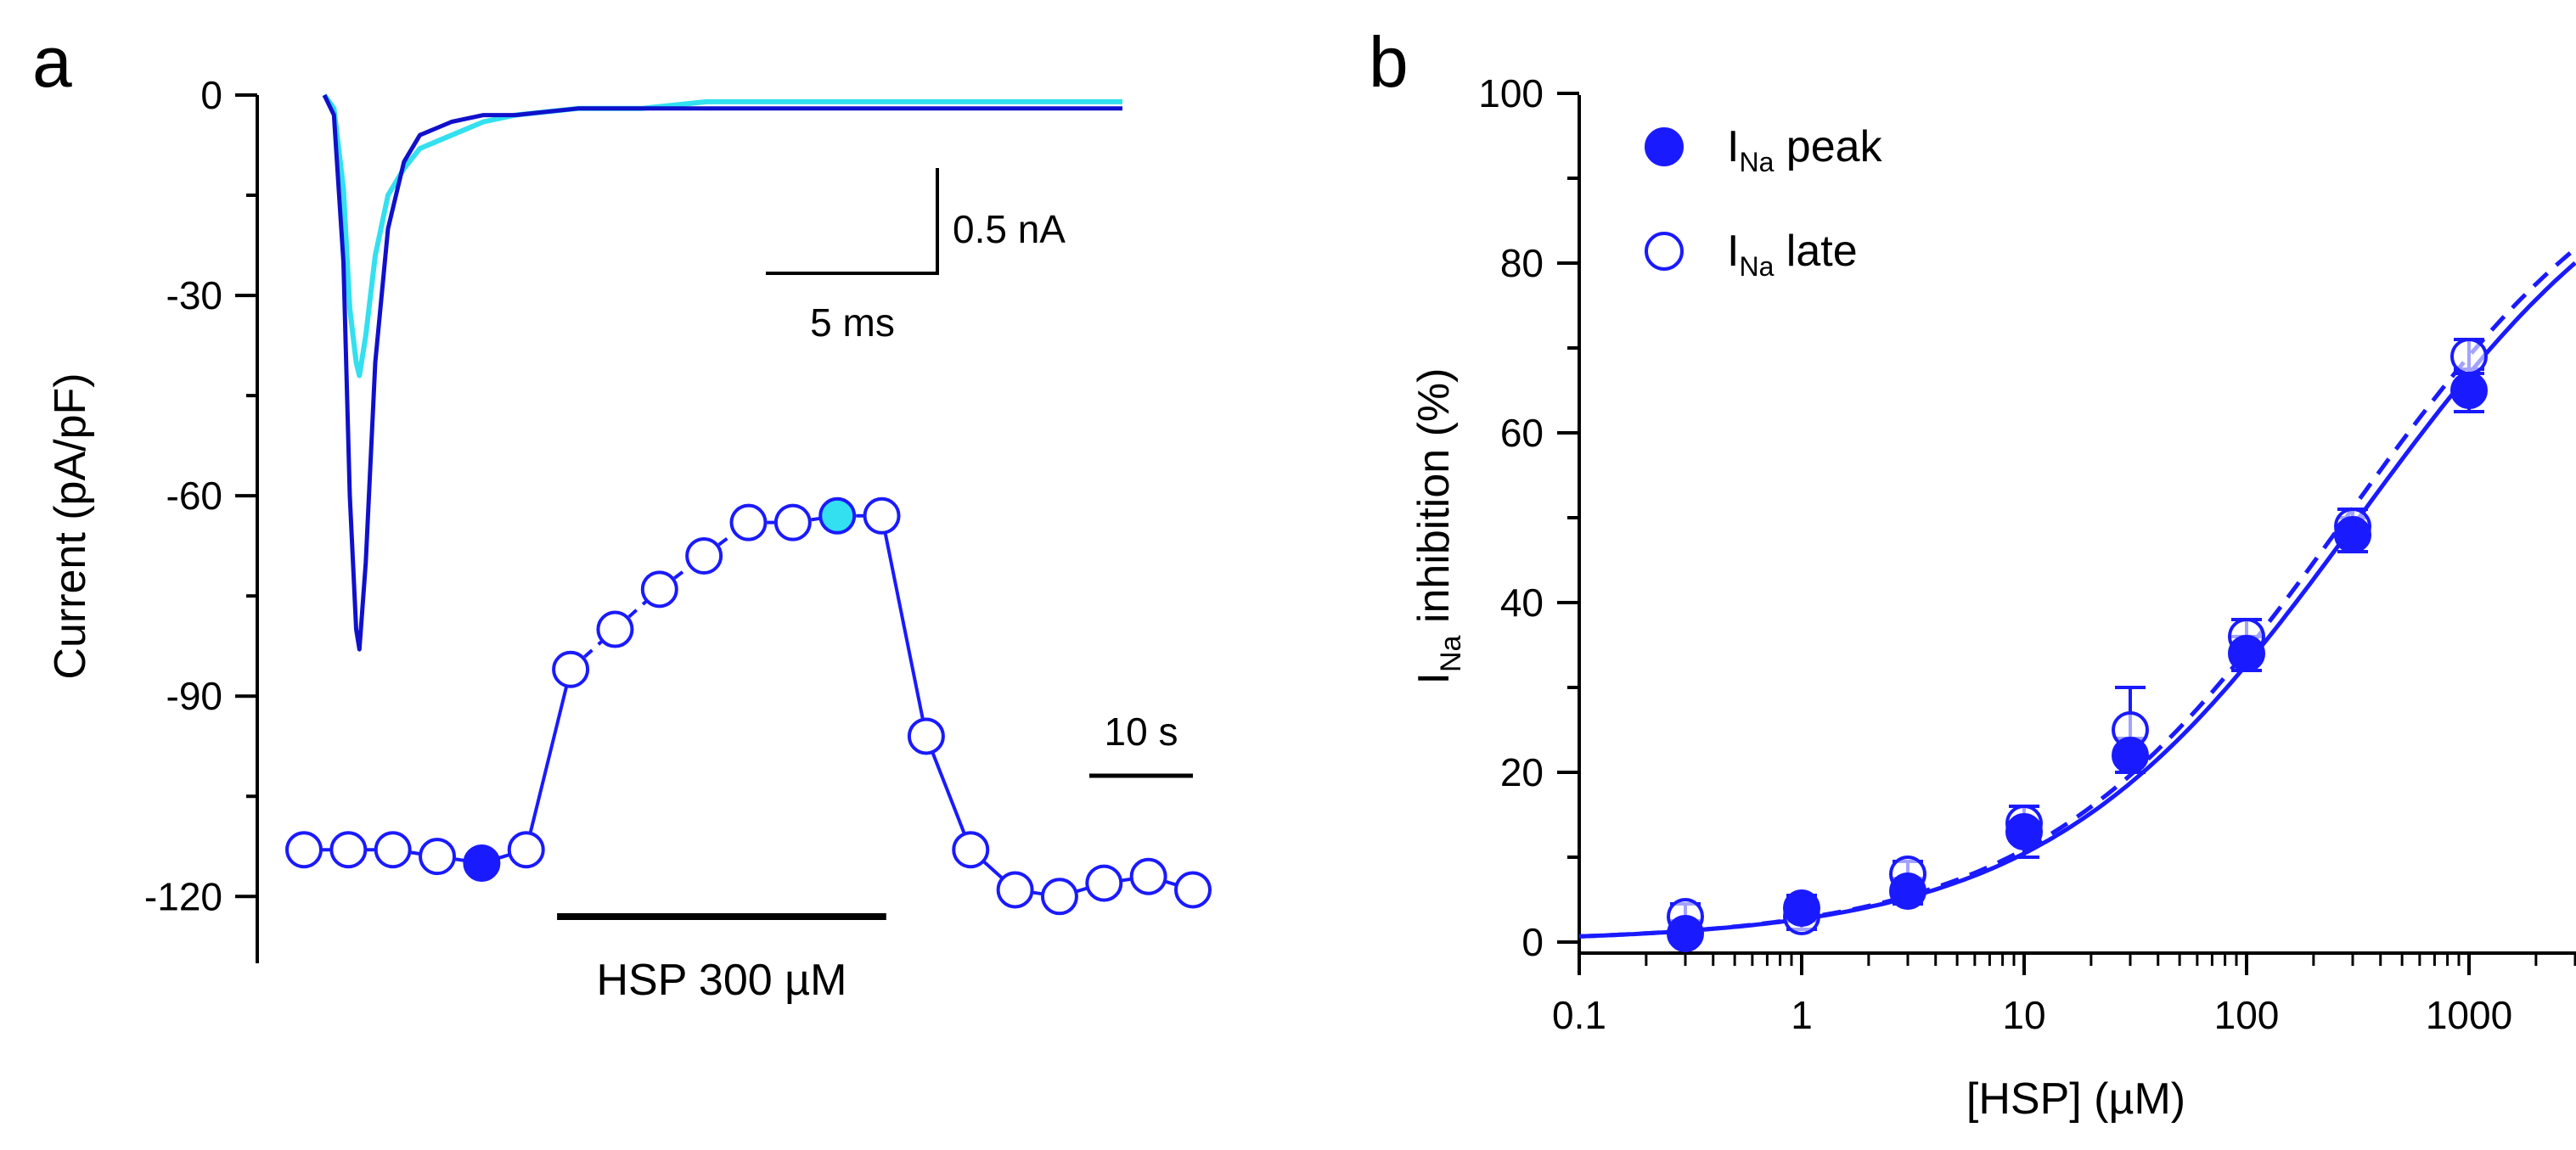 The height and width of the screenshot is (1150, 2576). I want to click on hsp-application: HSP 300 µM, so click(721, 959).